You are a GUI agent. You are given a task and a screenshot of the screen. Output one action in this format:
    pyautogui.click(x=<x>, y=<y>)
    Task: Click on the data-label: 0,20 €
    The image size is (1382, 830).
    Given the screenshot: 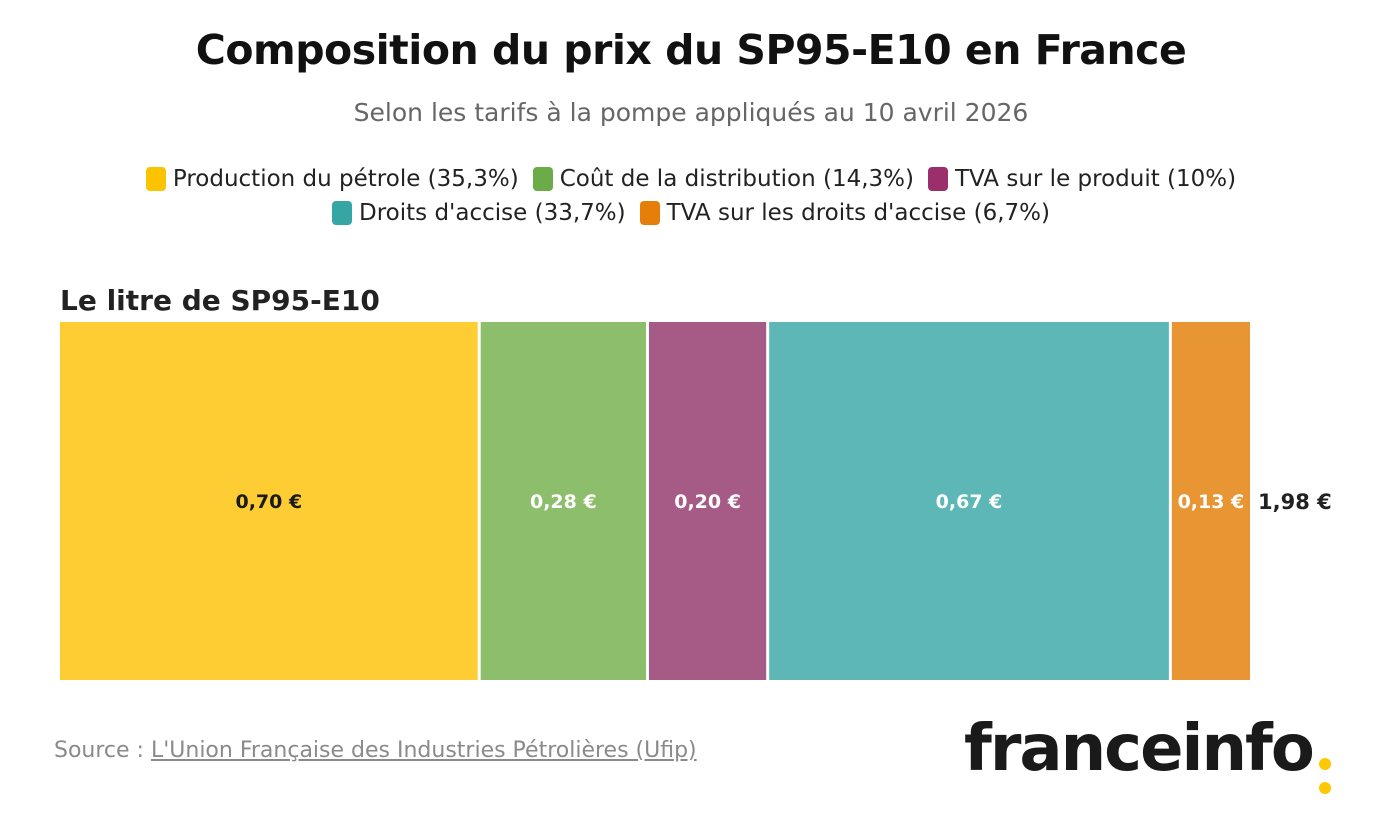 What is the action you would take?
    pyautogui.click(x=707, y=502)
    